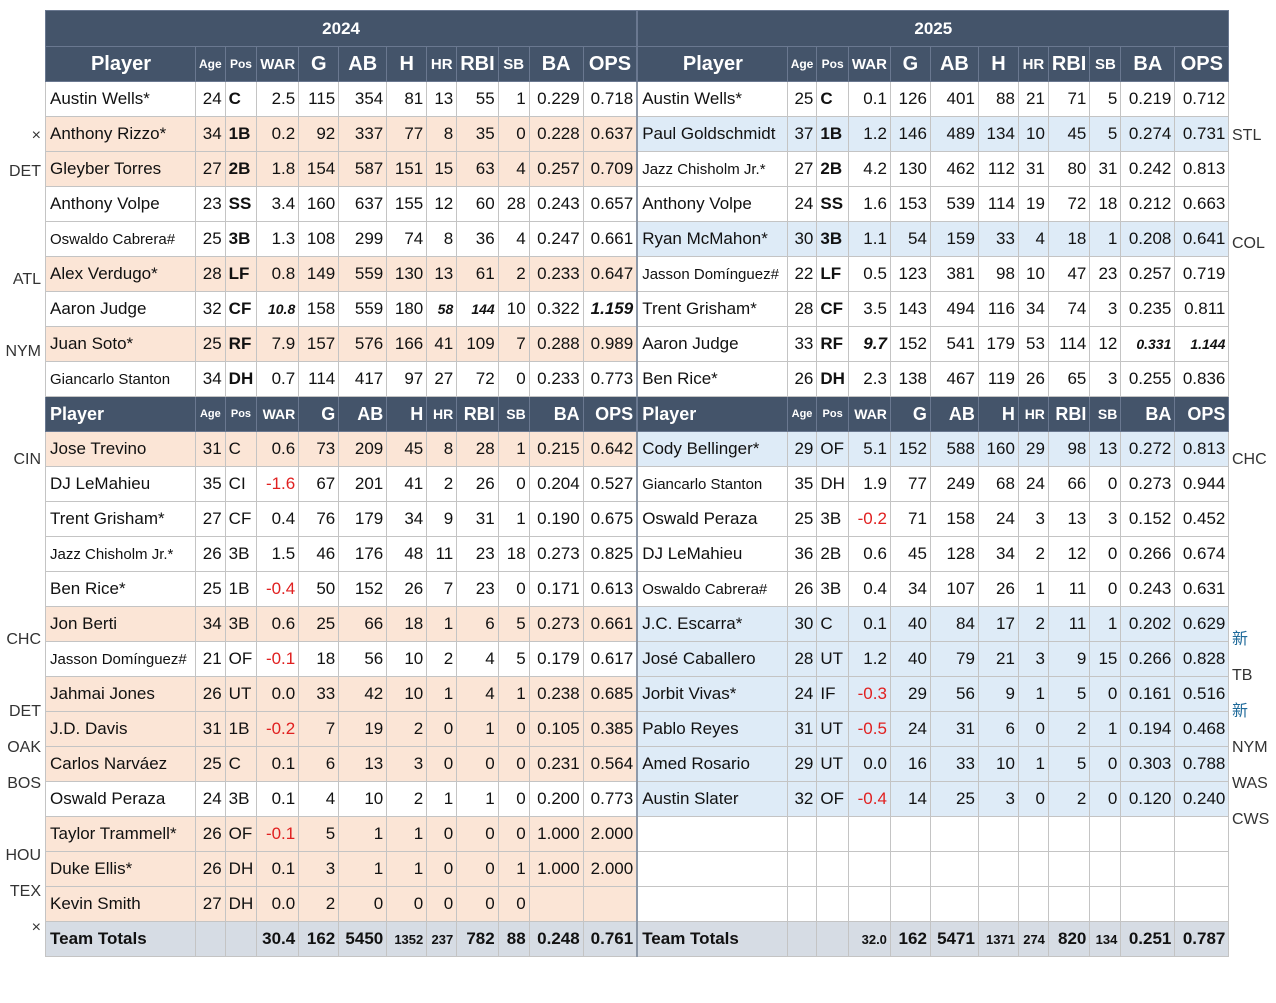 The height and width of the screenshot is (1003, 1276). Describe the element at coordinates (869, 169) in the screenshot. I see `y2025-war-cell: 4.2` at that location.